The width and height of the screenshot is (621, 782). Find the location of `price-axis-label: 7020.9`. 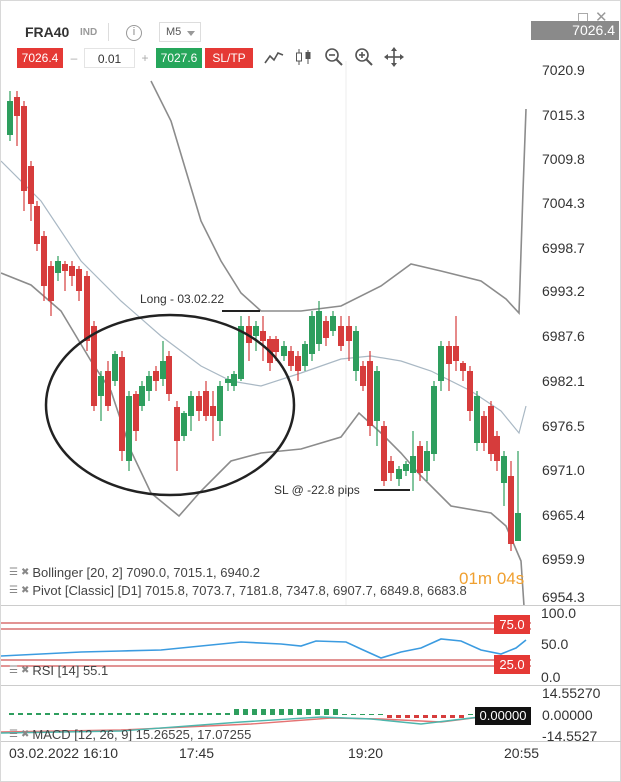

price-axis-label: 7020.9 is located at coordinates (563, 70).